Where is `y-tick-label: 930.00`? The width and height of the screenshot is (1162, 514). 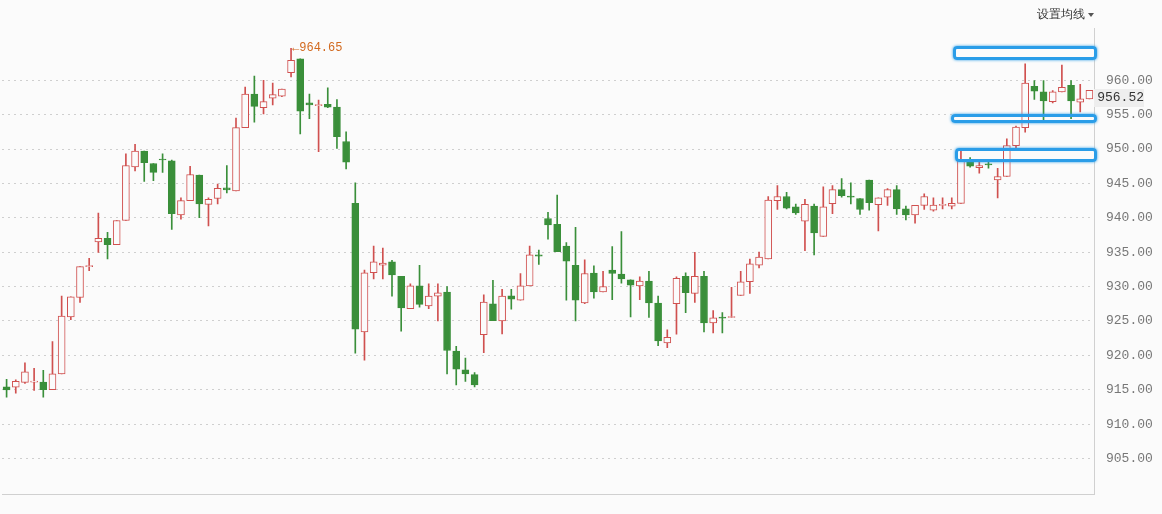 y-tick-label: 930.00 is located at coordinates (1129, 286).